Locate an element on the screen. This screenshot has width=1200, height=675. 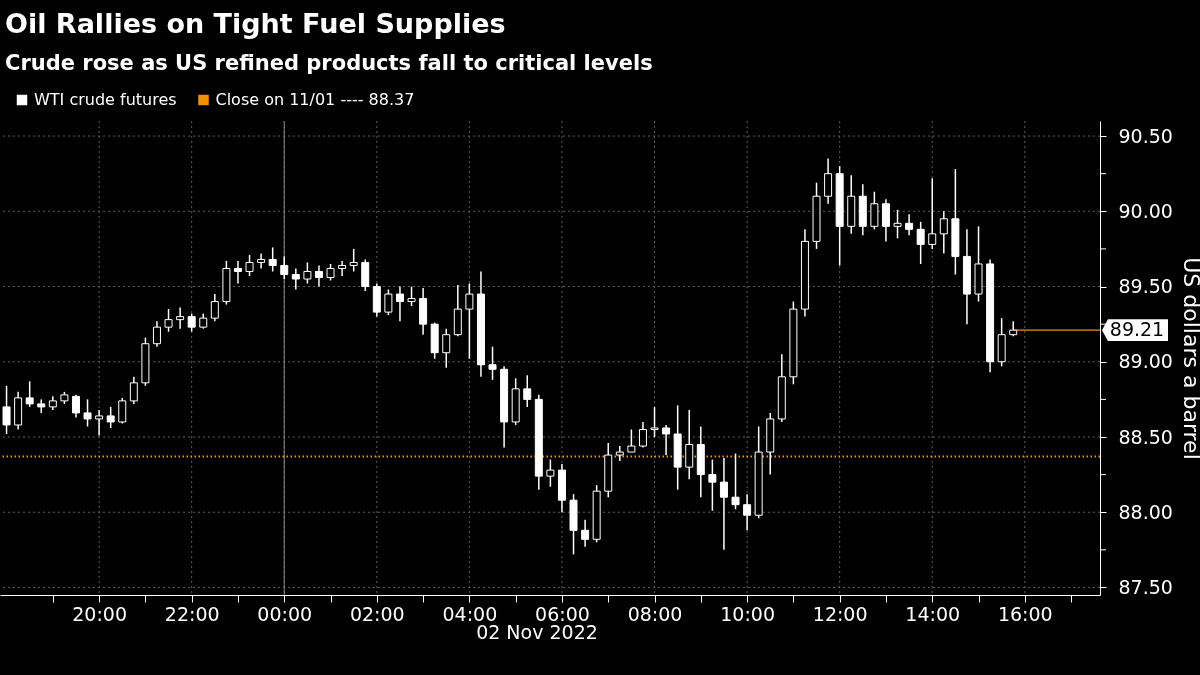
y-tick-label: 90.50 is located at coordinates (1145, 135).